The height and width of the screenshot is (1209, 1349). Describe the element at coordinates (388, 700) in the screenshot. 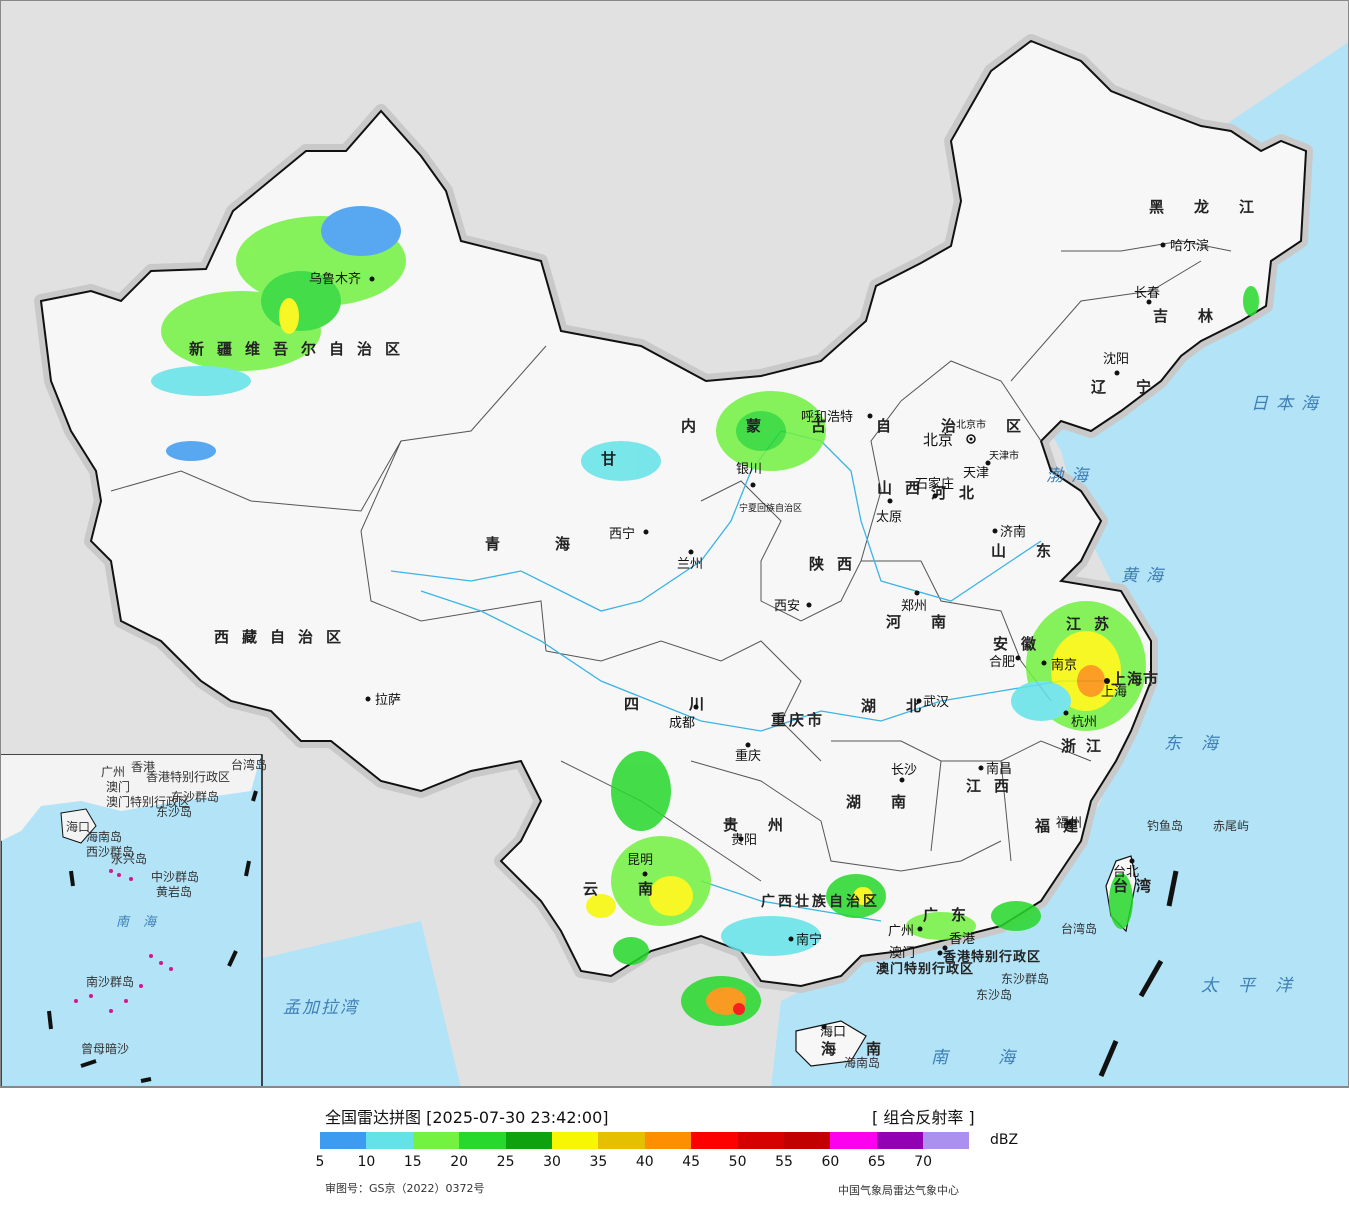

I see `city-label: 拉萨` at that location.